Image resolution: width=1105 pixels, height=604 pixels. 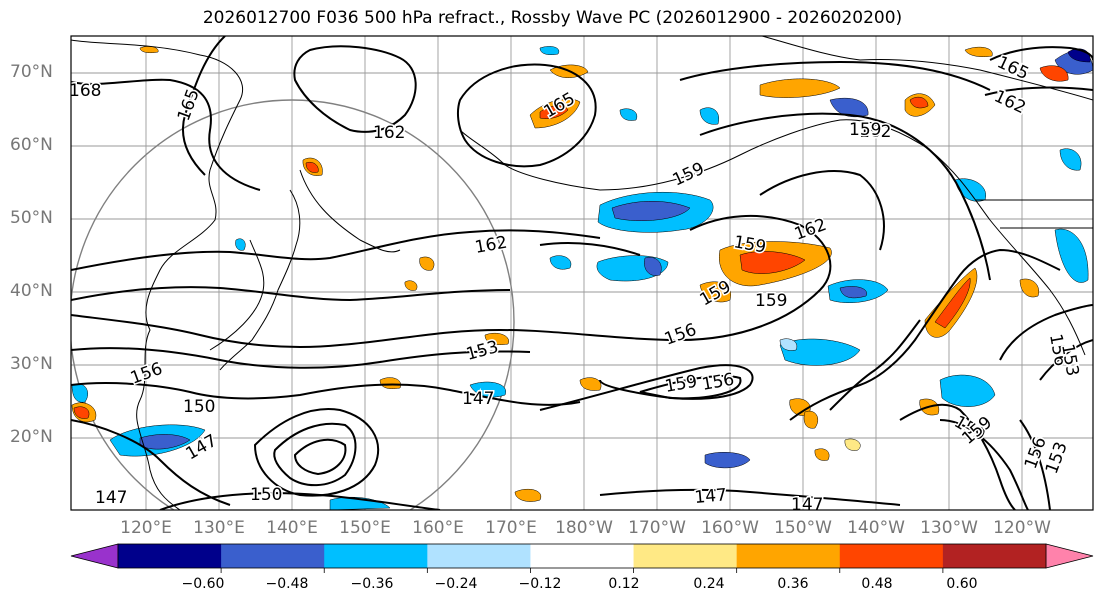 I want to click on lon-label-160w: 160°W, so click(x=730, y=528).